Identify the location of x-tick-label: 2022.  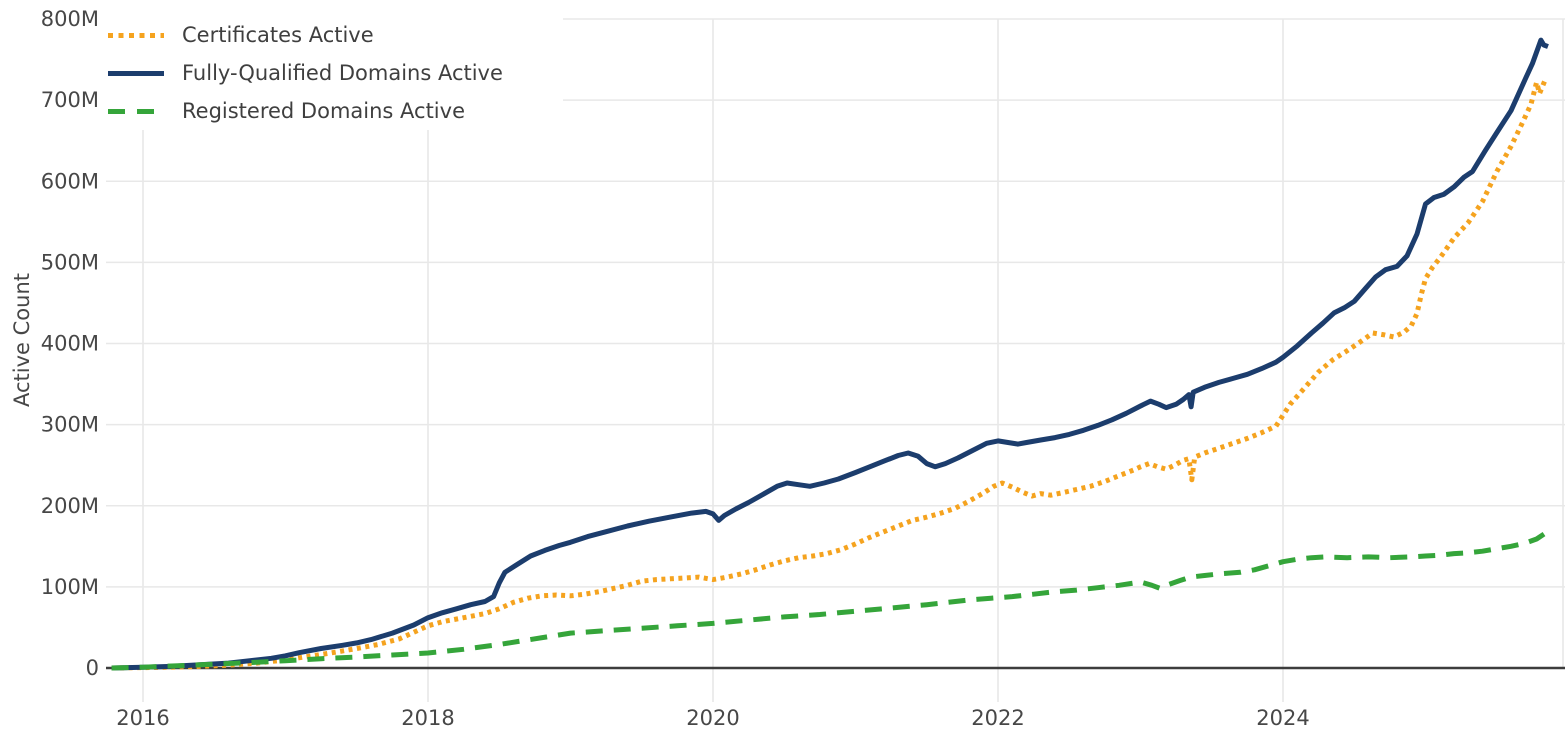
(997, 718).